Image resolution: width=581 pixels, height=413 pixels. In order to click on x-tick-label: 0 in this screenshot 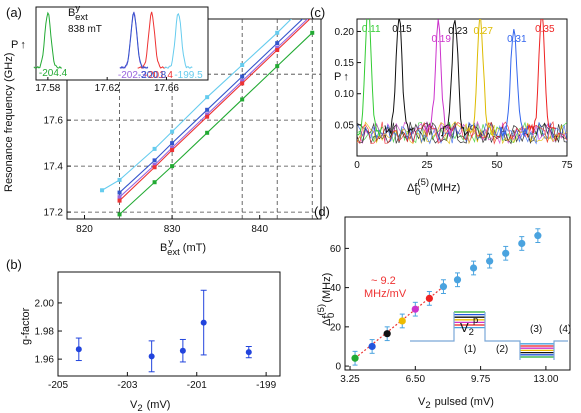, I will do `click(357, 165)`.